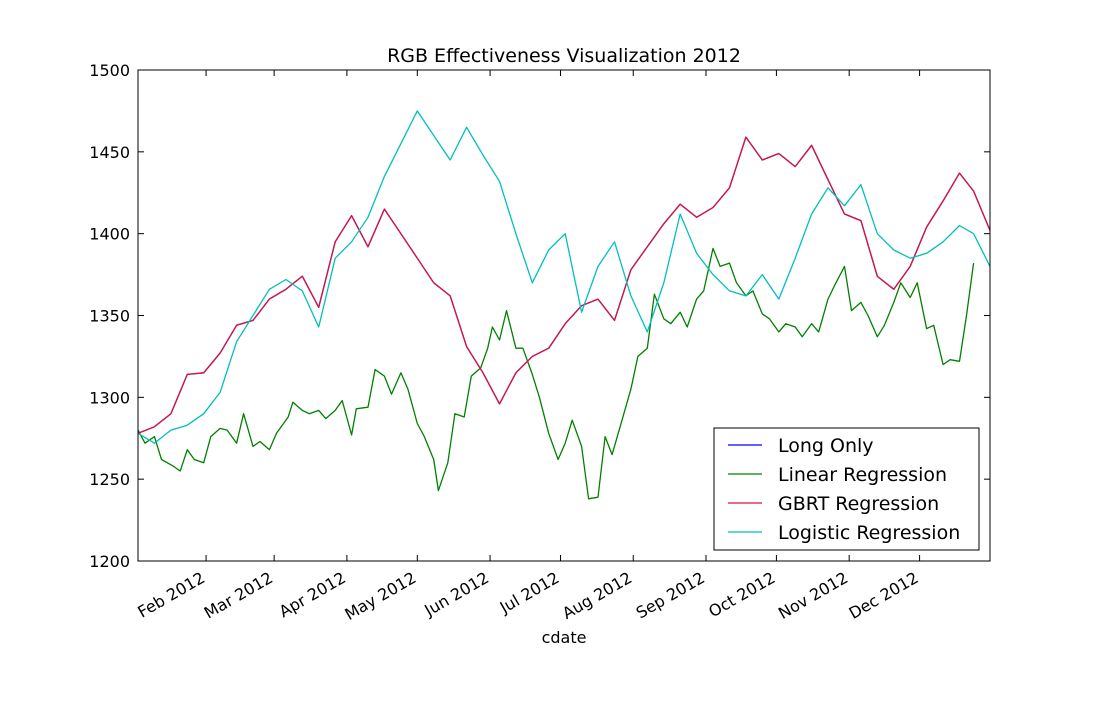  What do you see at coordinates (862, 475) in the screenshot?
I see `legend-label: Linear Regression` at bounding box center [862, 475].